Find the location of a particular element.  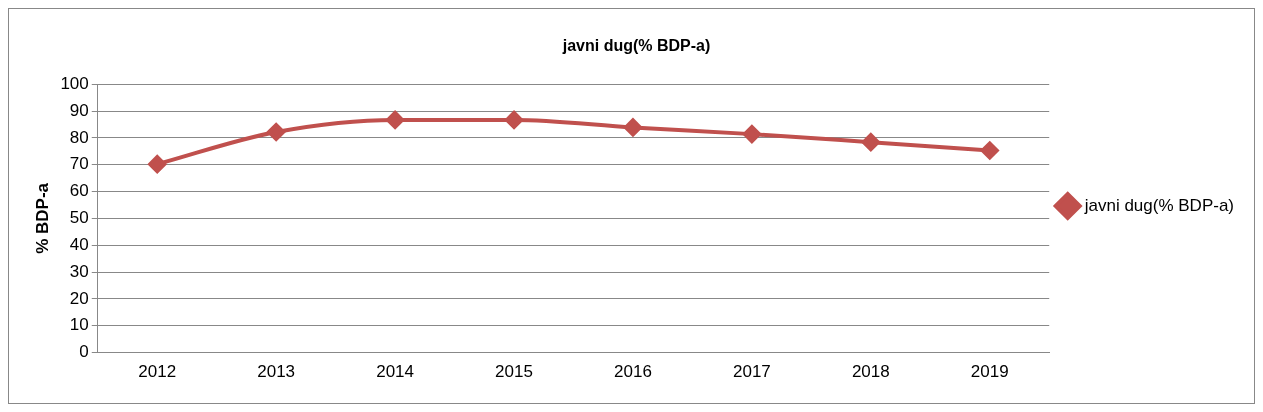

y-tick-label: 90 is located at coordinates (79, 110).